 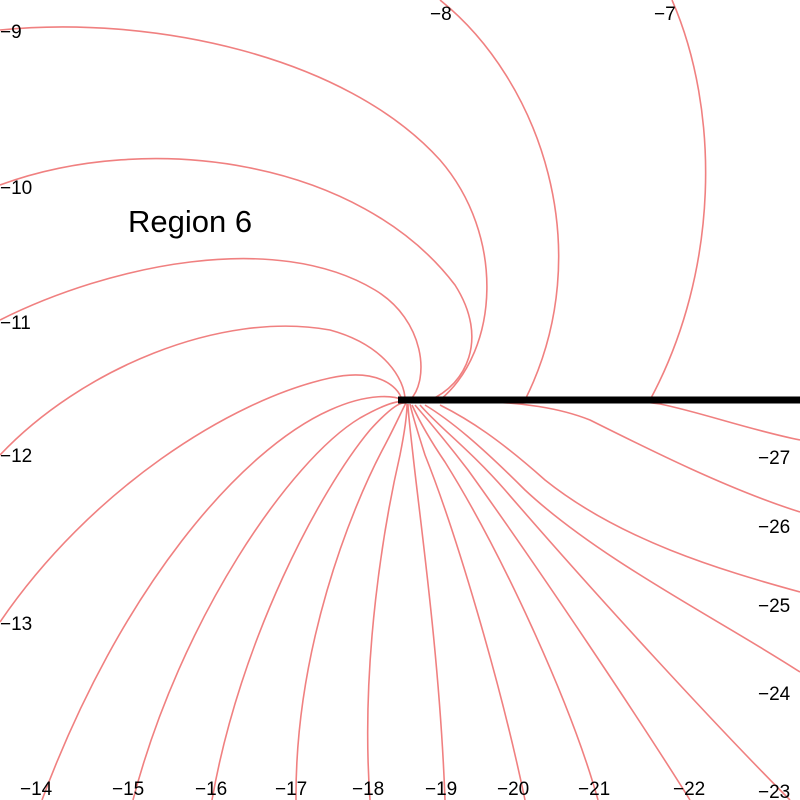 I want to click on contour-label-minus-16: −16, so click(x=211, y=789).